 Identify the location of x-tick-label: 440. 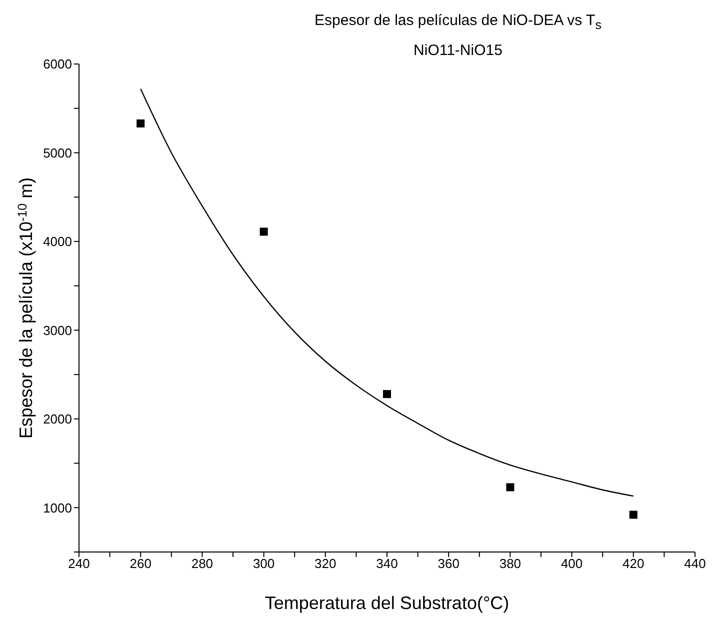
(695, 564).